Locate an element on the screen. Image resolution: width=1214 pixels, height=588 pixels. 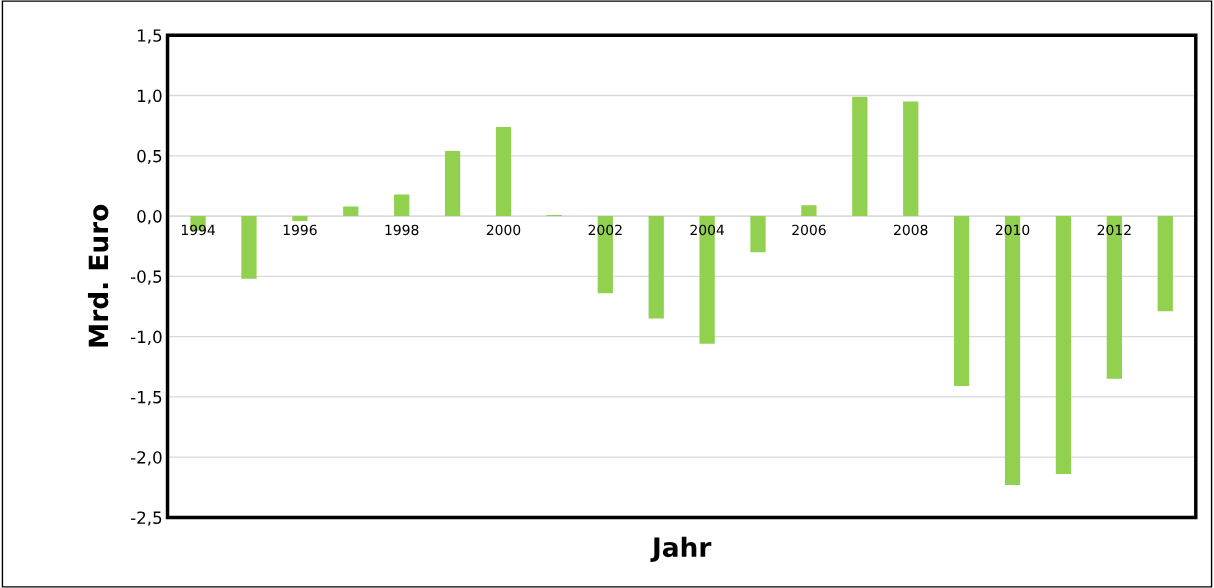
y-axis-title: Mrd. Euro is located at coordinates (98, 275).